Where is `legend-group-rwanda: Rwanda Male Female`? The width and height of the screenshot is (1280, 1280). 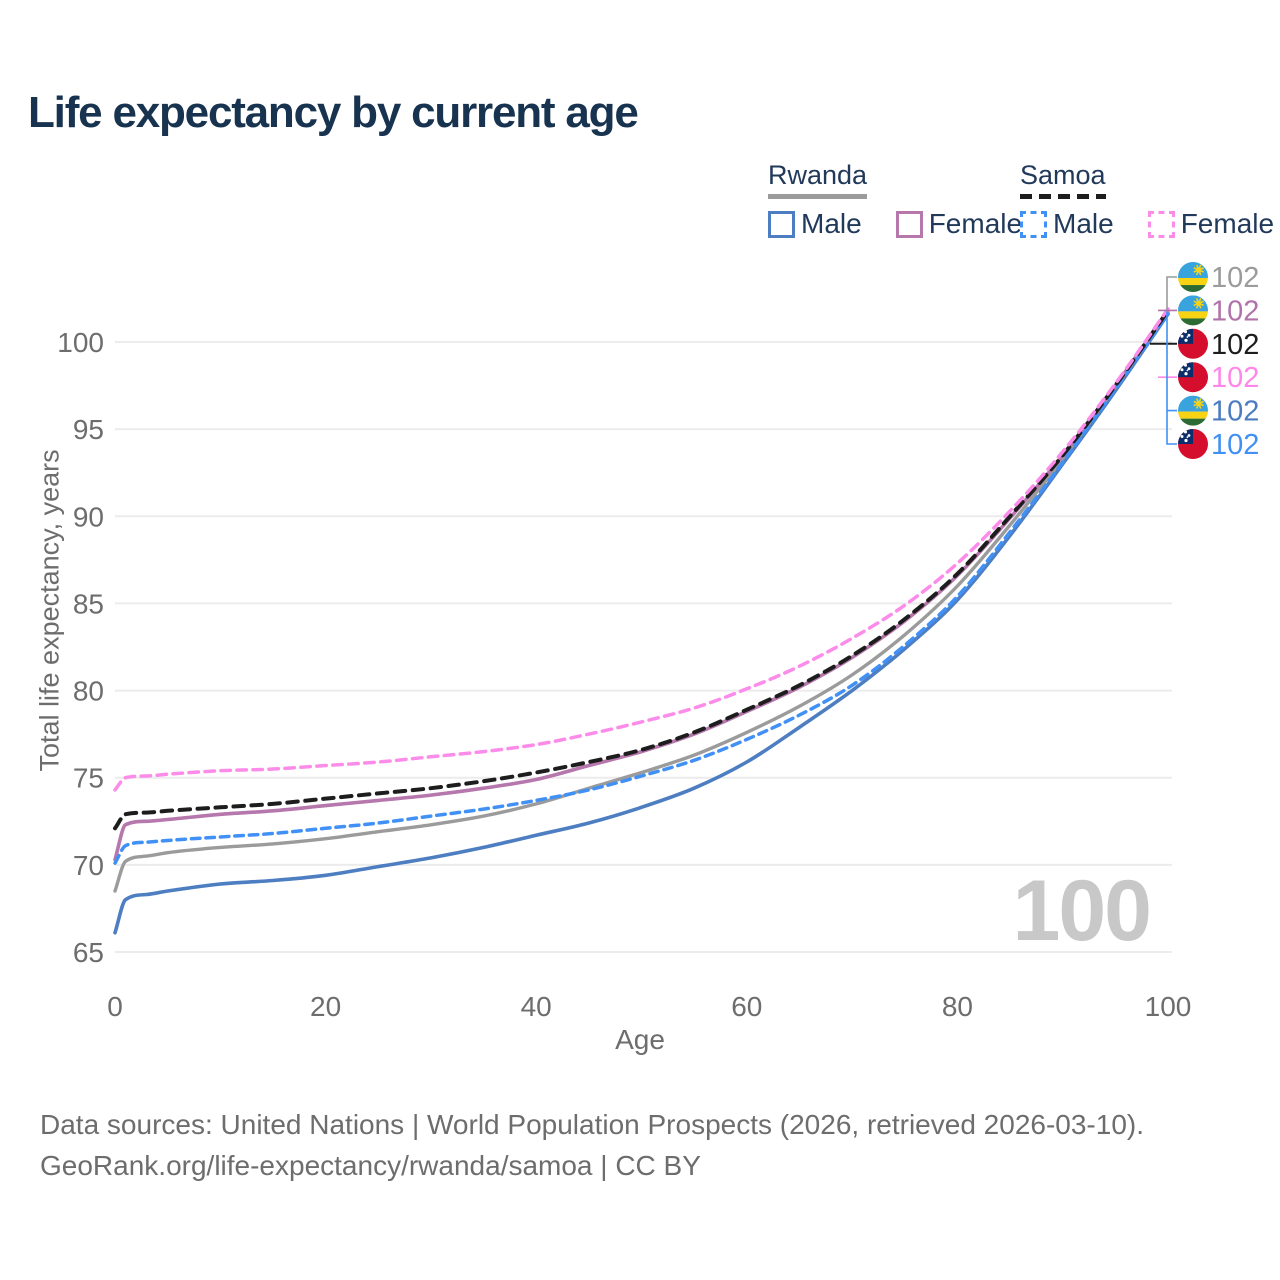 legend-group-rwanda: Rwanda Male Female is located at coordinates (895, 200).